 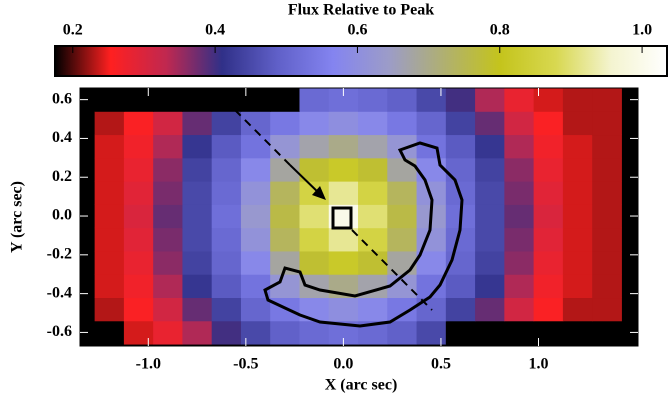 What do you see at coordinates (17, 217) in the screenshot?
I see `y-axis-label: Y (arc sec)` at bounding box center [17, 217].